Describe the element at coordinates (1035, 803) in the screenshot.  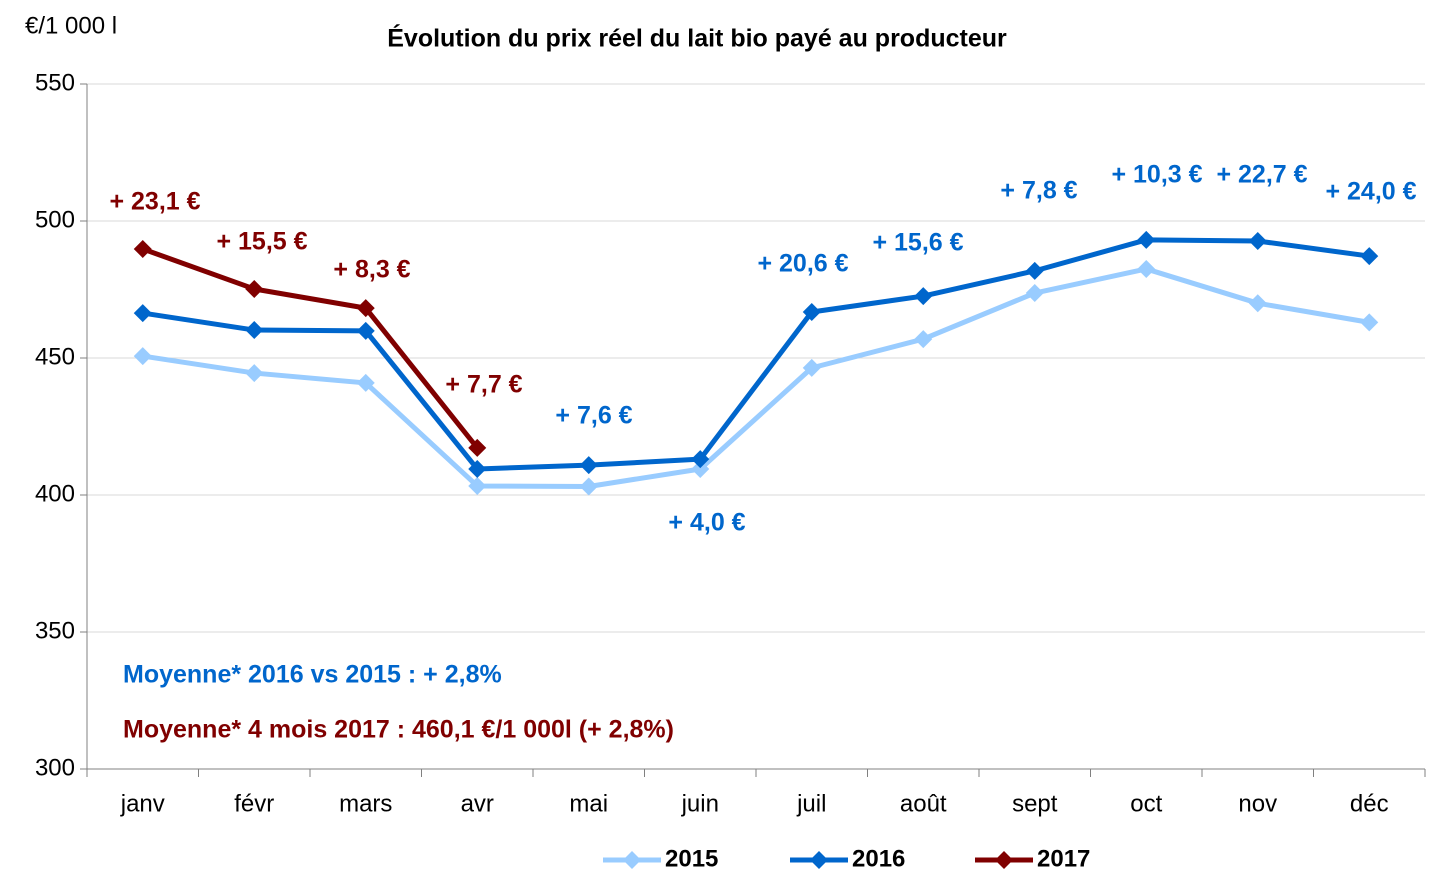
I see `x-tick-label: sept` at that location.